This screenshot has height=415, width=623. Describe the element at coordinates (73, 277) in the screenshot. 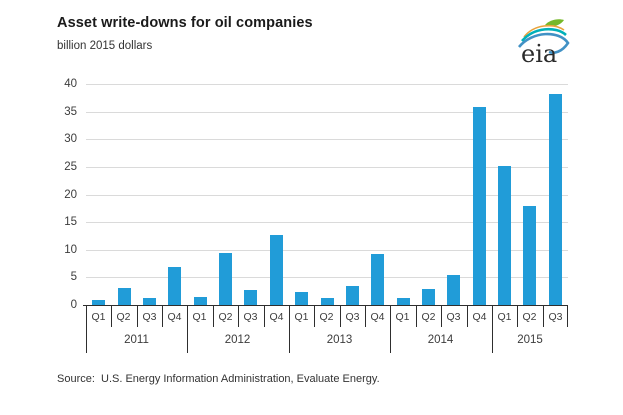

I see `y-tick-label-5: 5` at that location.